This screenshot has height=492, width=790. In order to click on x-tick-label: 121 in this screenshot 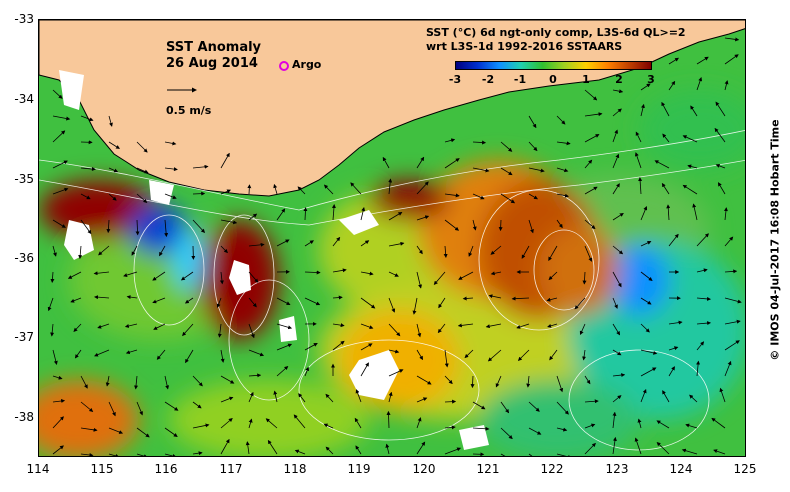, I will do `click(488, 469)`.